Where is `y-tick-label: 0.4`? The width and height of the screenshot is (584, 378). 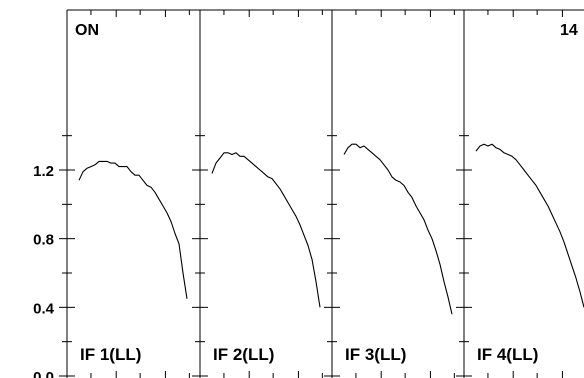
y-tick-label: 0.4 is located at coordinates (44, 308).